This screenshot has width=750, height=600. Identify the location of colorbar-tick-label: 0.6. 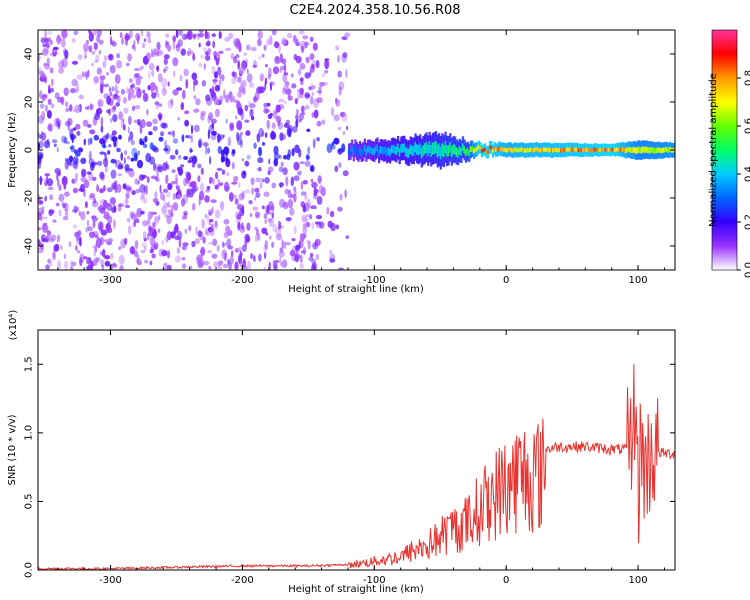
(747, 126).